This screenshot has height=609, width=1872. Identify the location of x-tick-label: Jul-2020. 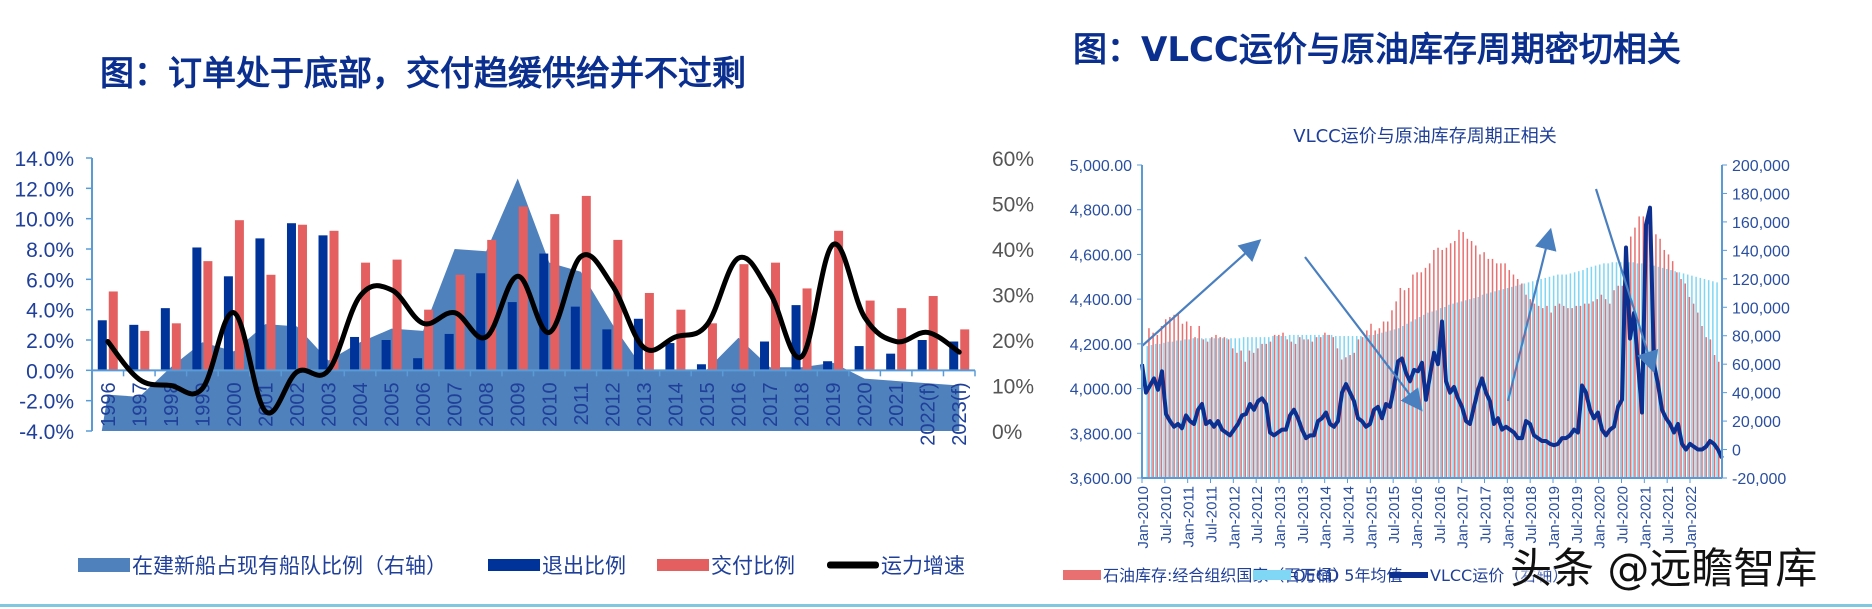
(1623, 515).